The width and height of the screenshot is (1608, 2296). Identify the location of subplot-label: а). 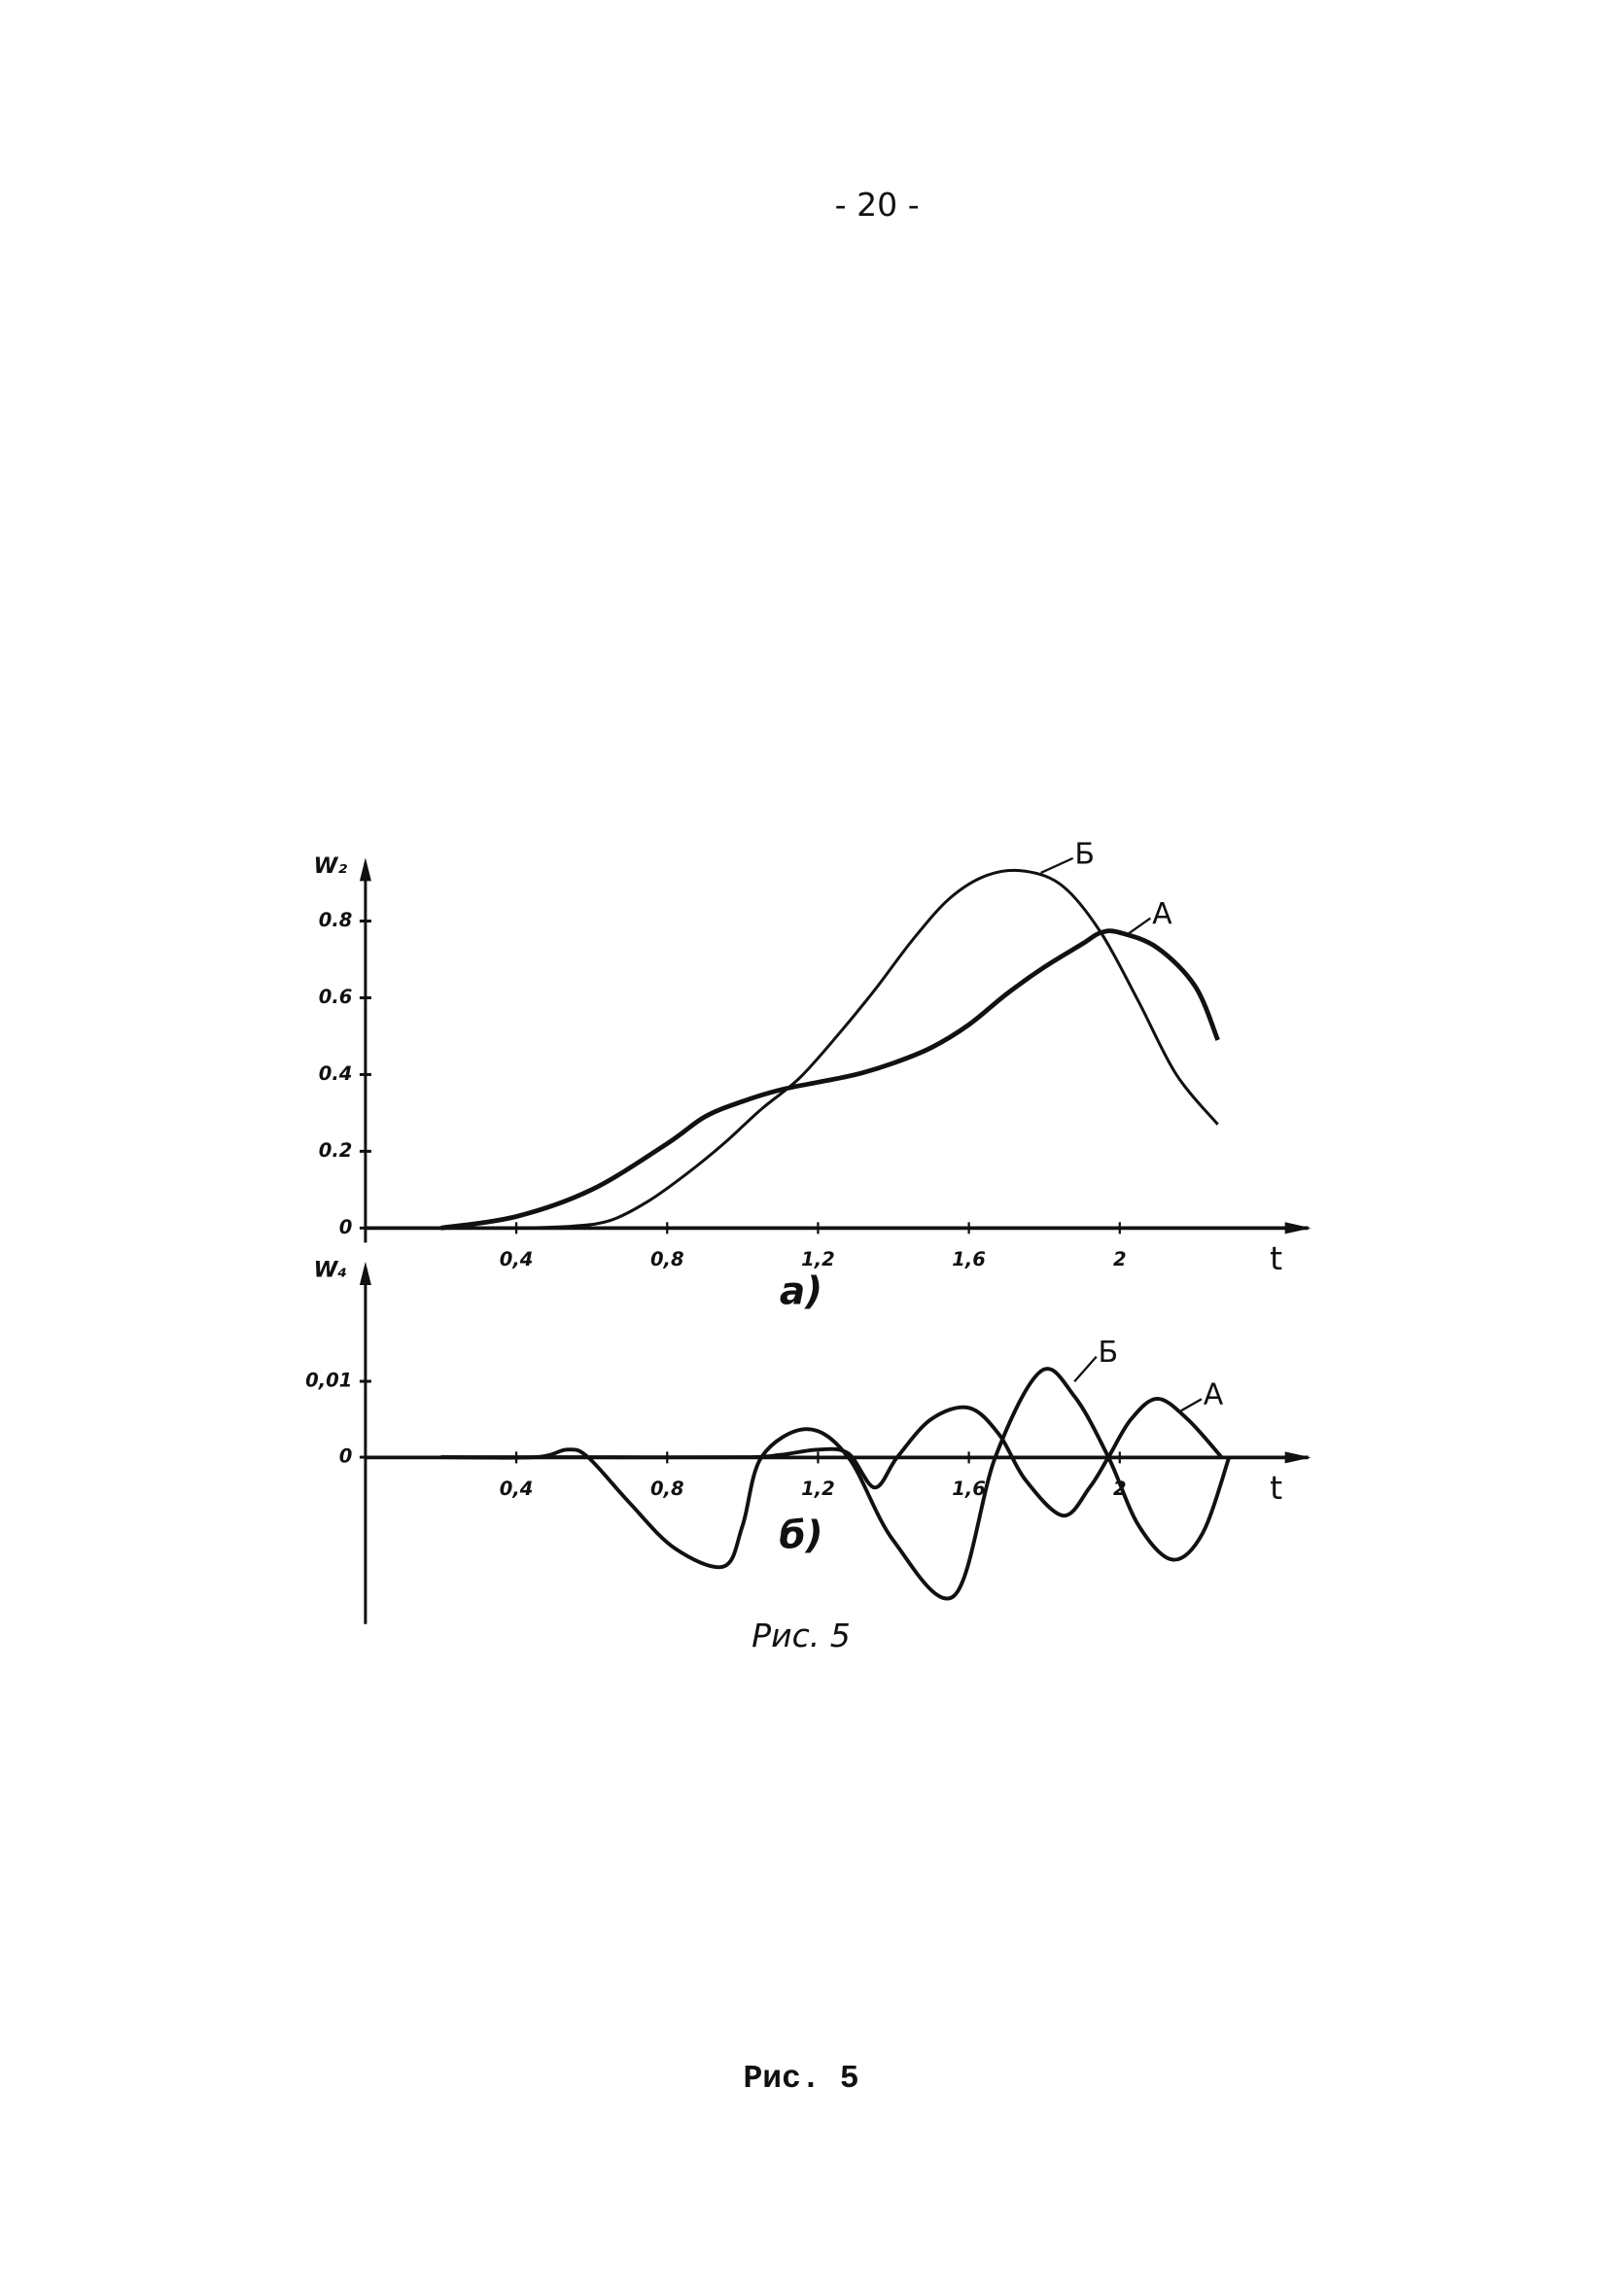
(801, 1291).